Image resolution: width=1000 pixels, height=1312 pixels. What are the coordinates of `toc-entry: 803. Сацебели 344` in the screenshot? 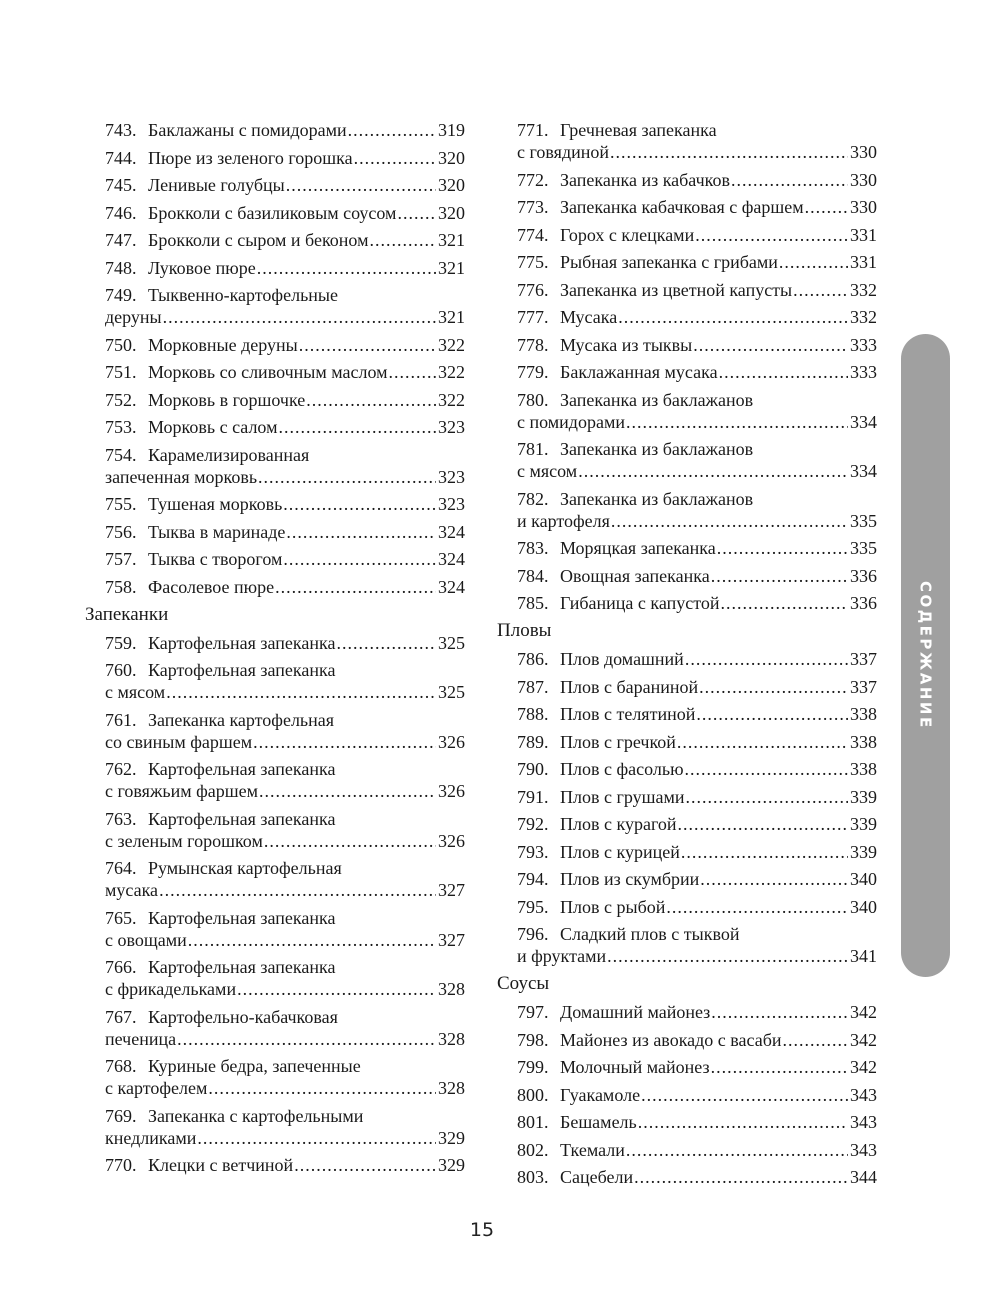 It's located at (697, 1177).